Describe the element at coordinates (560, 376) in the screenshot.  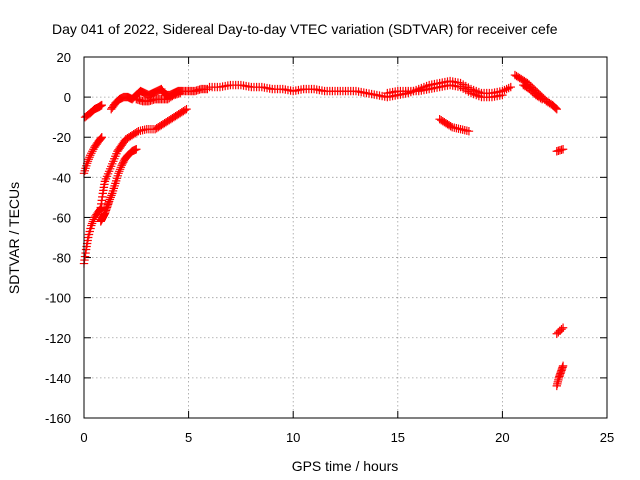
I see `series-seg-late-deepest` at that location.